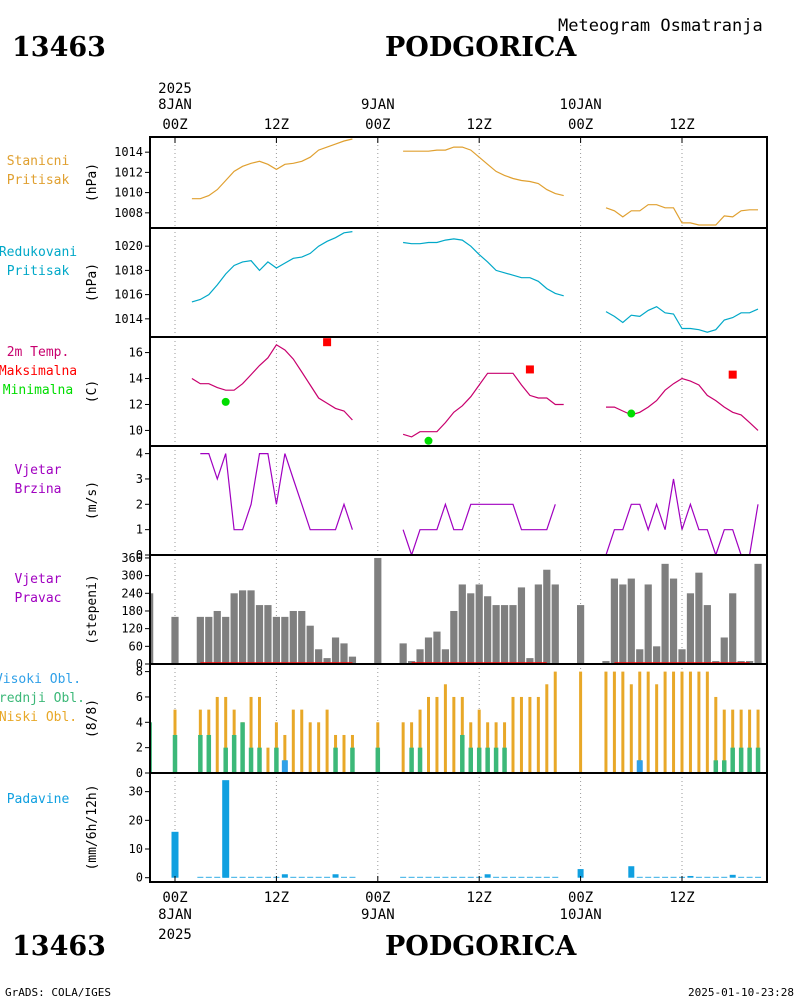  I want to click on y-tick-label: 10, so click(136, 430).